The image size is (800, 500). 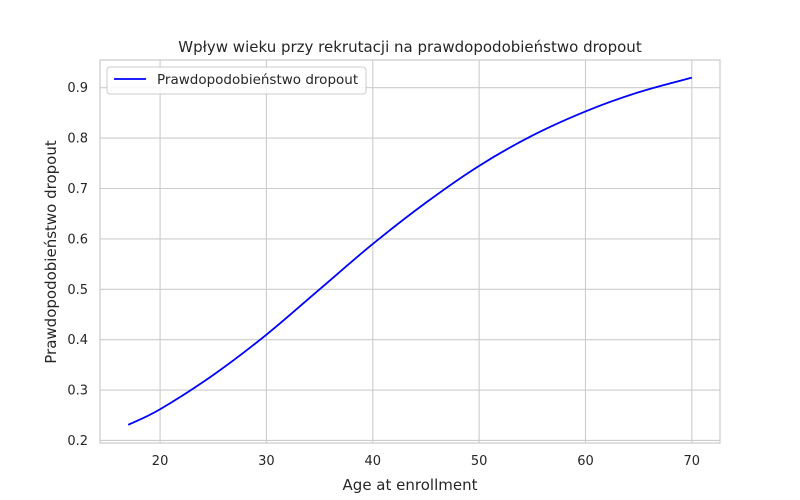 I want to click on y-tick-label: 0.3, so click(x=77, y=391).